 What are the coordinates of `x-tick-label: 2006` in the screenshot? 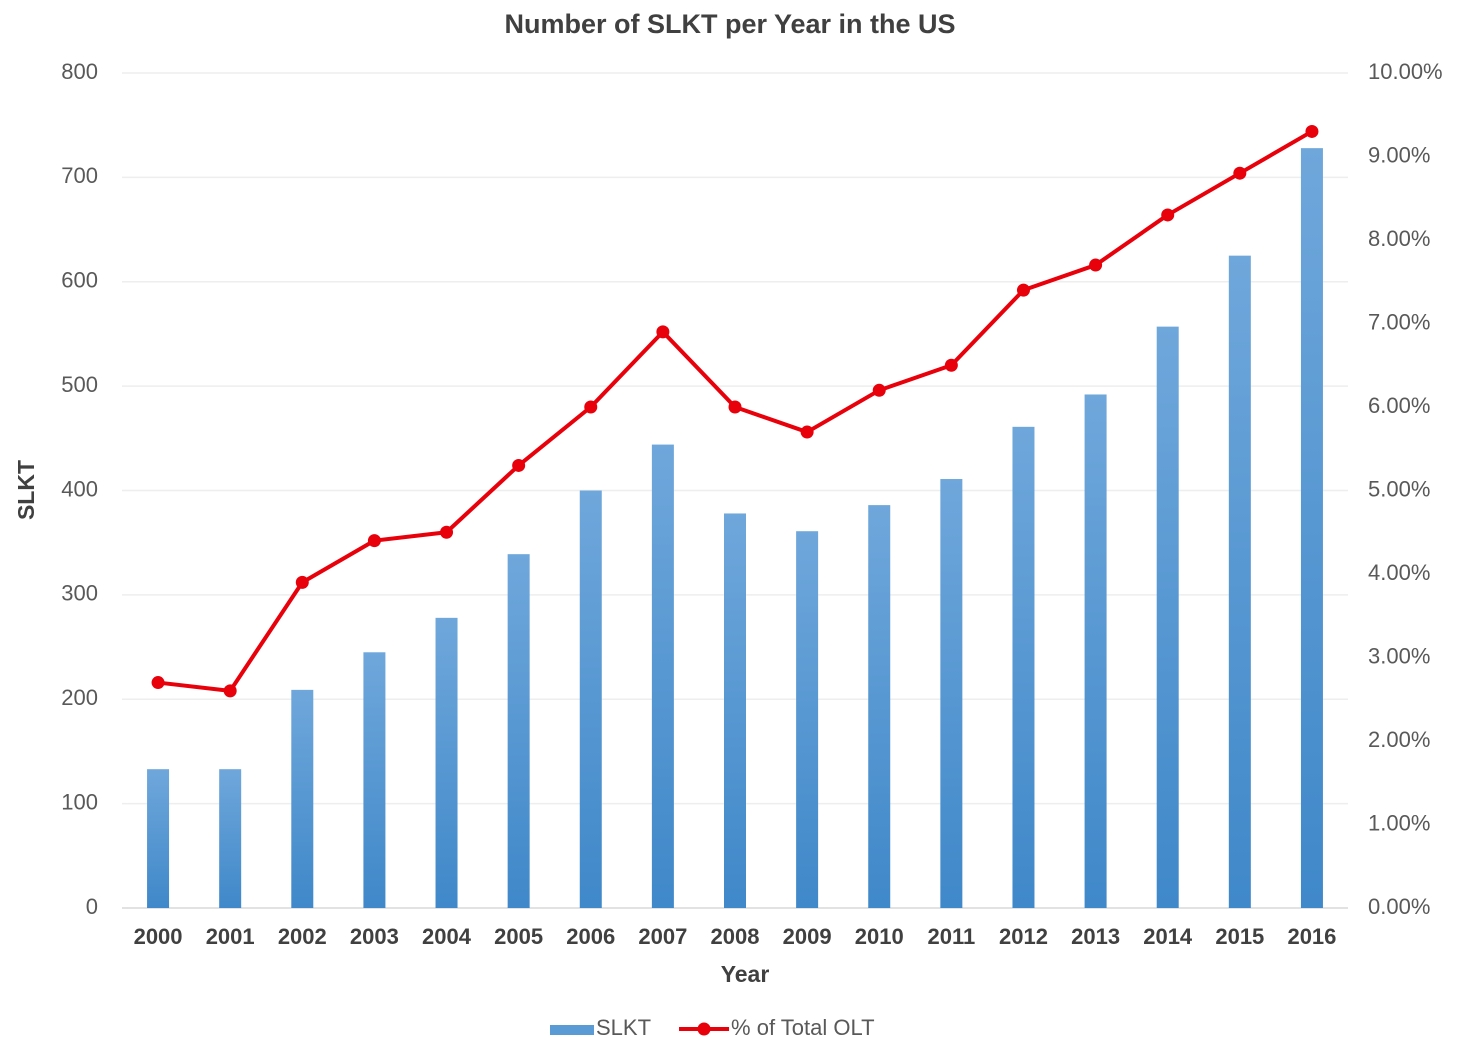 It's located at (590, 936).